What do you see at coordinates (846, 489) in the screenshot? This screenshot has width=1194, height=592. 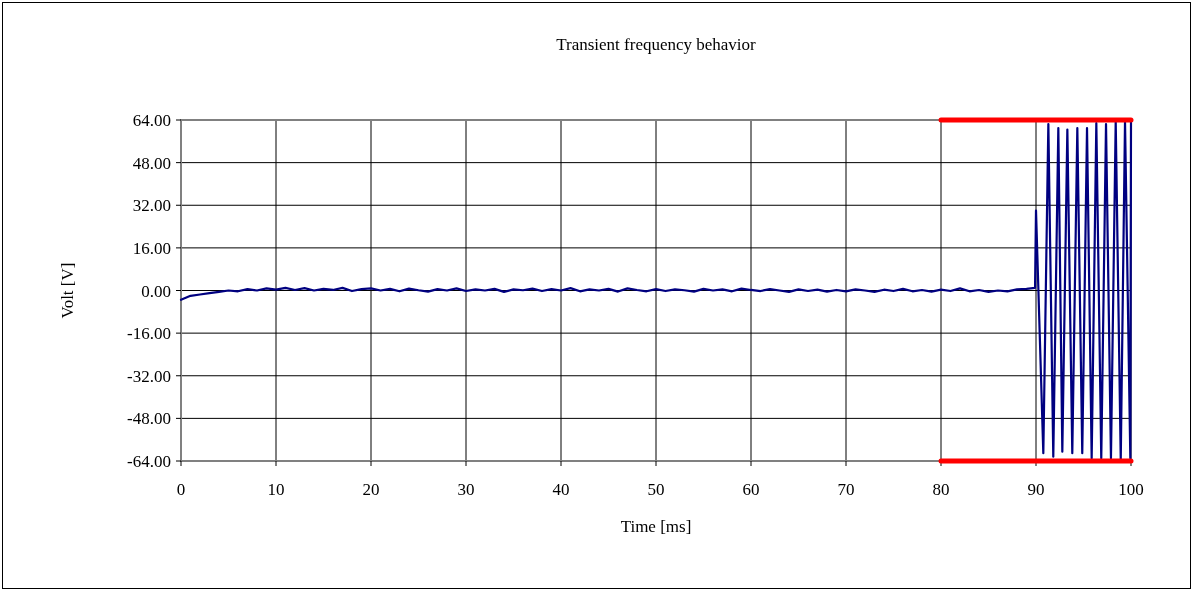 I see `x-tick-label: 70` at bounding box center [846, 489].